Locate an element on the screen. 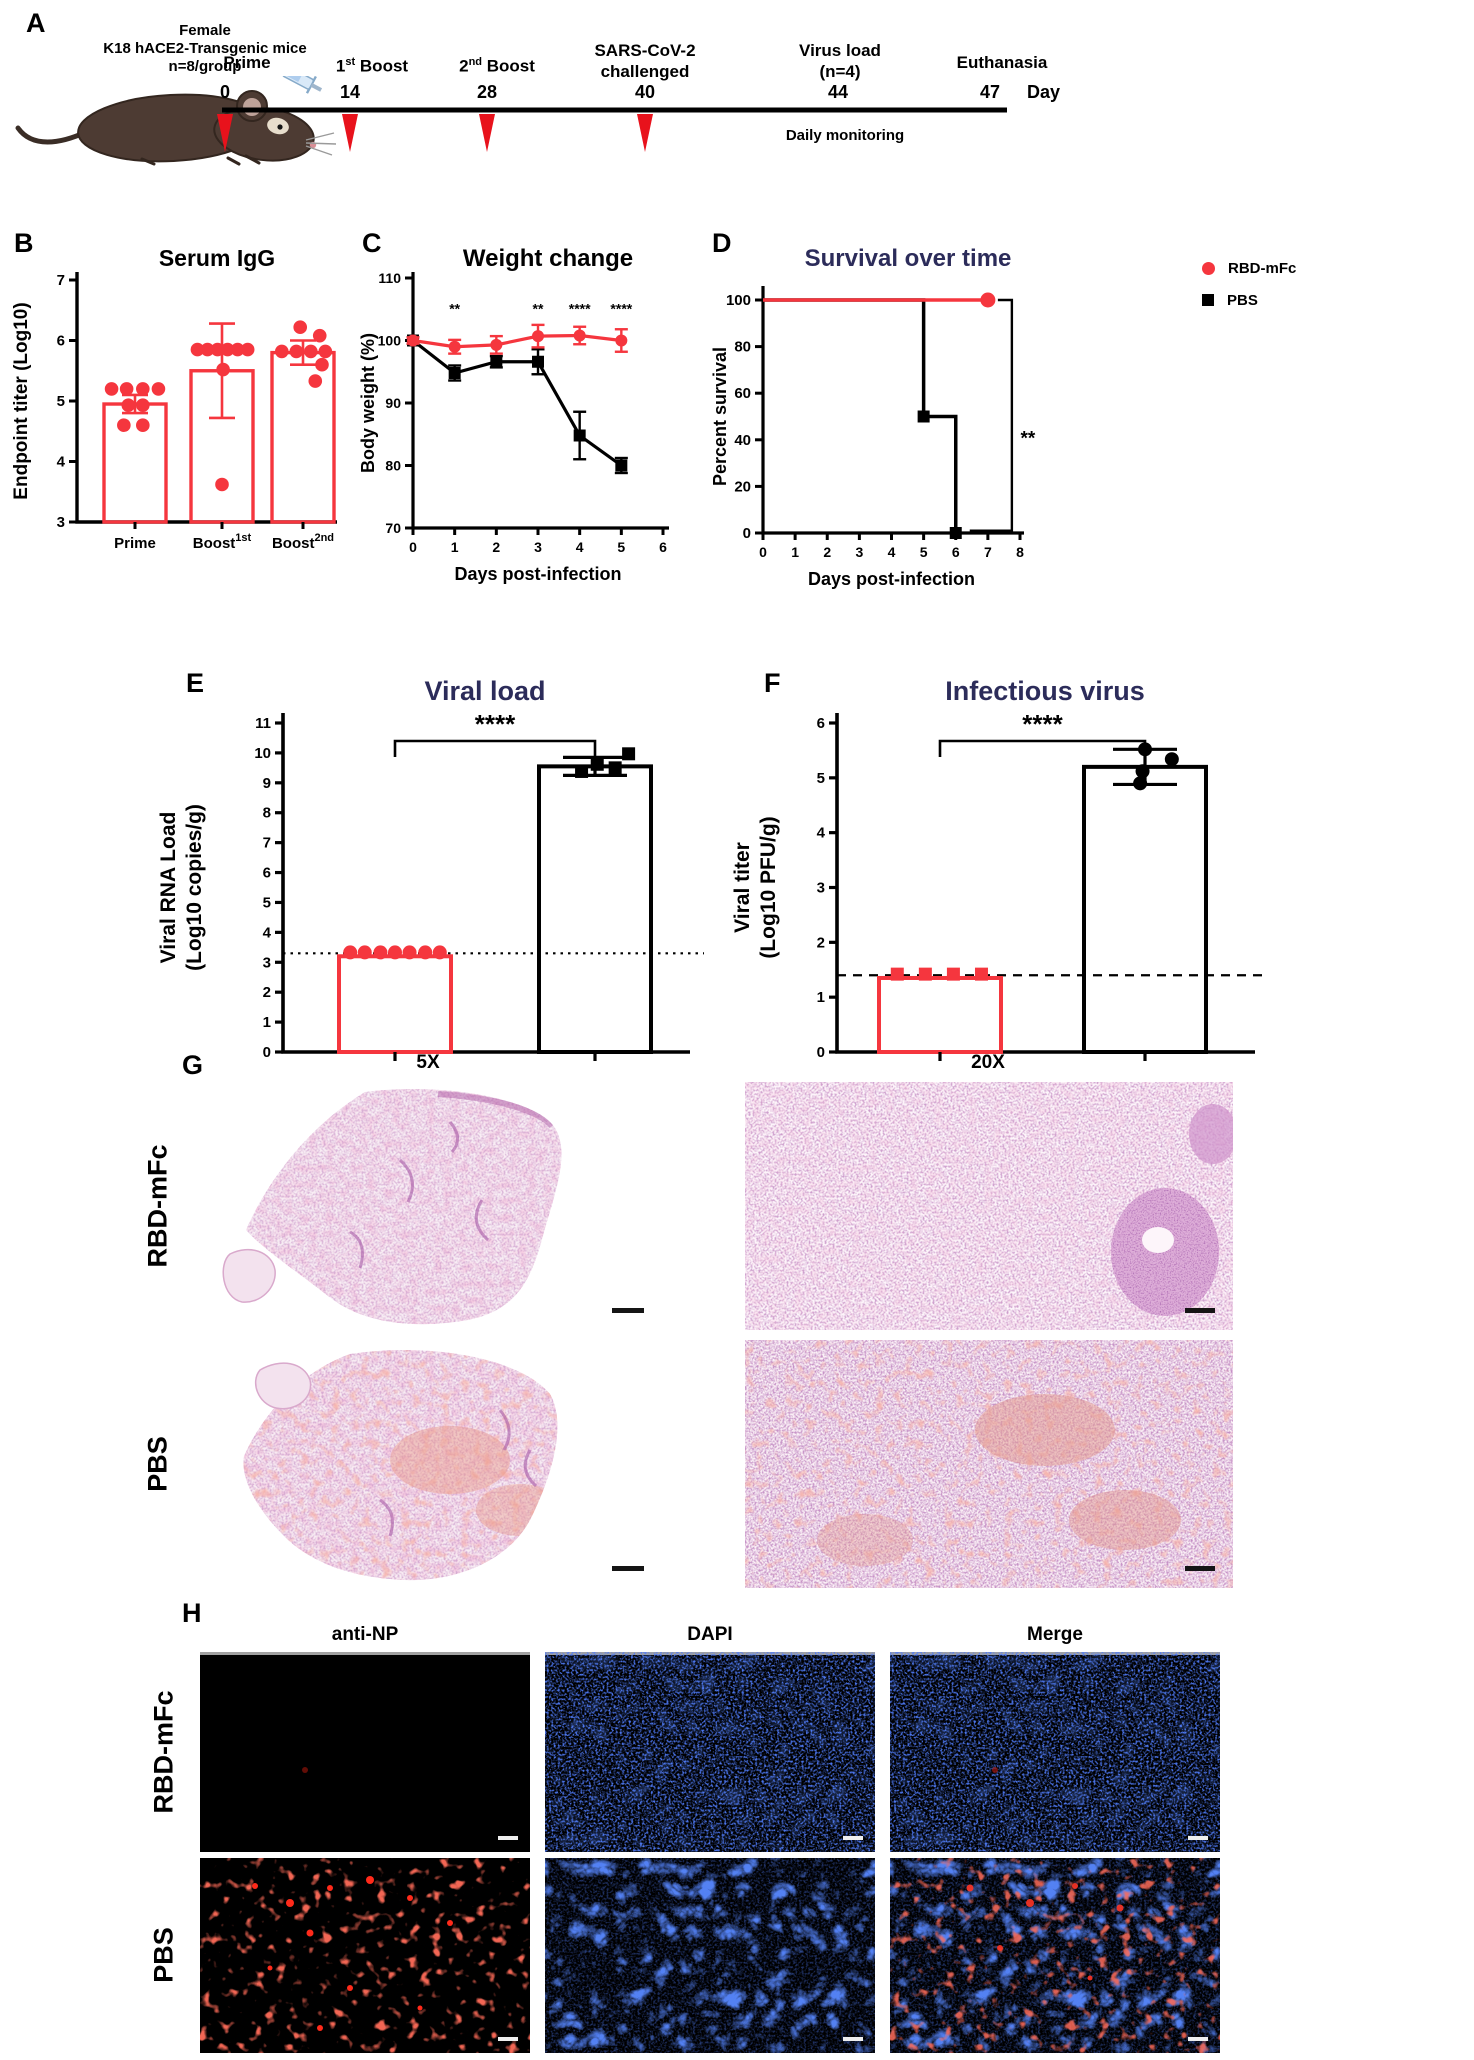 This screenshot has height=2060, width=1474. g-row-header-pbs: PBS is located at coordinates (157, 1464).